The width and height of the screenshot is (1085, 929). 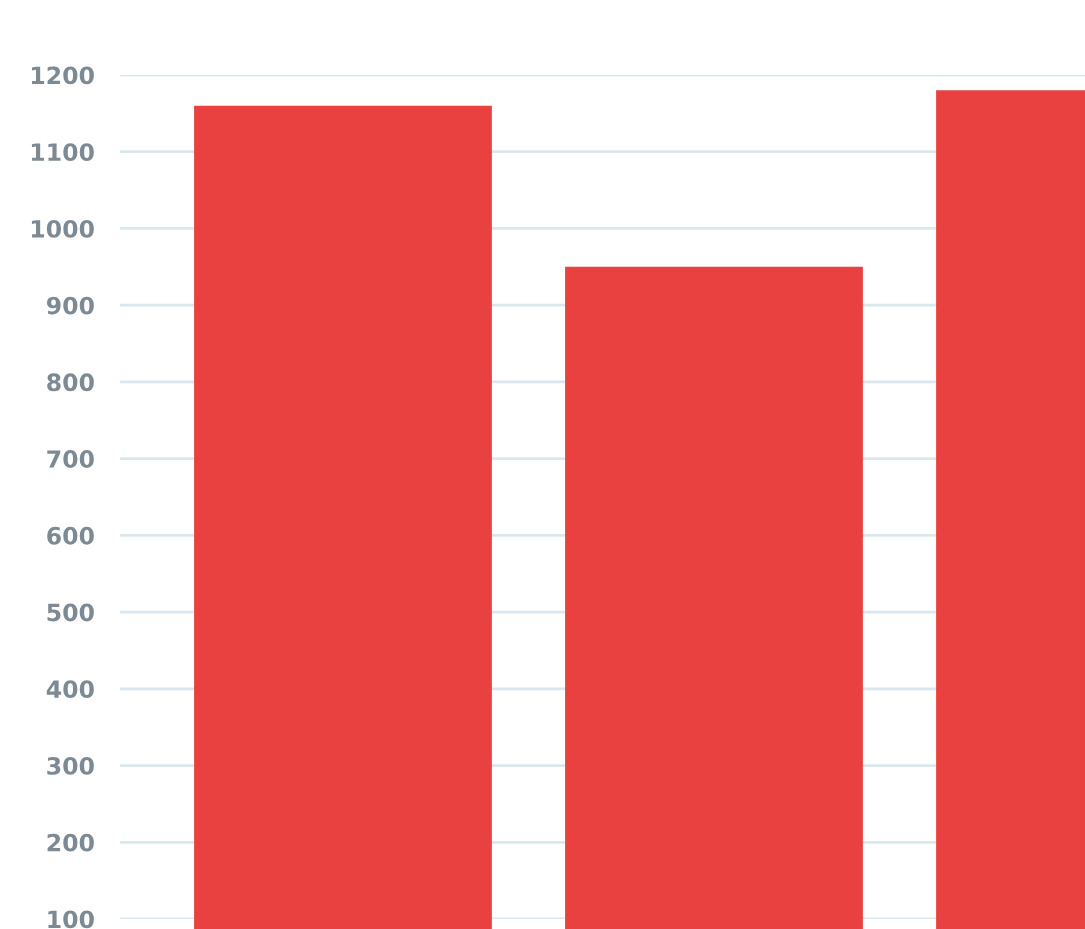 What do you see at coordinates (70, 689) in the screenshot?
I see `y-tick-label: 400` at bounding box center [70, 689].